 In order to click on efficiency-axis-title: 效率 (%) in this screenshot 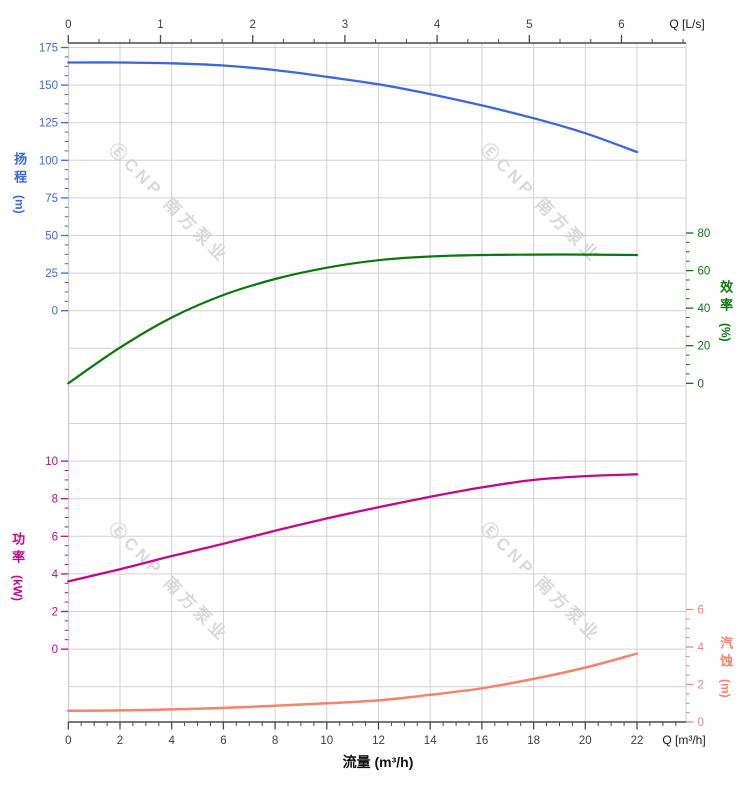, I will do `click(725, 311)`.